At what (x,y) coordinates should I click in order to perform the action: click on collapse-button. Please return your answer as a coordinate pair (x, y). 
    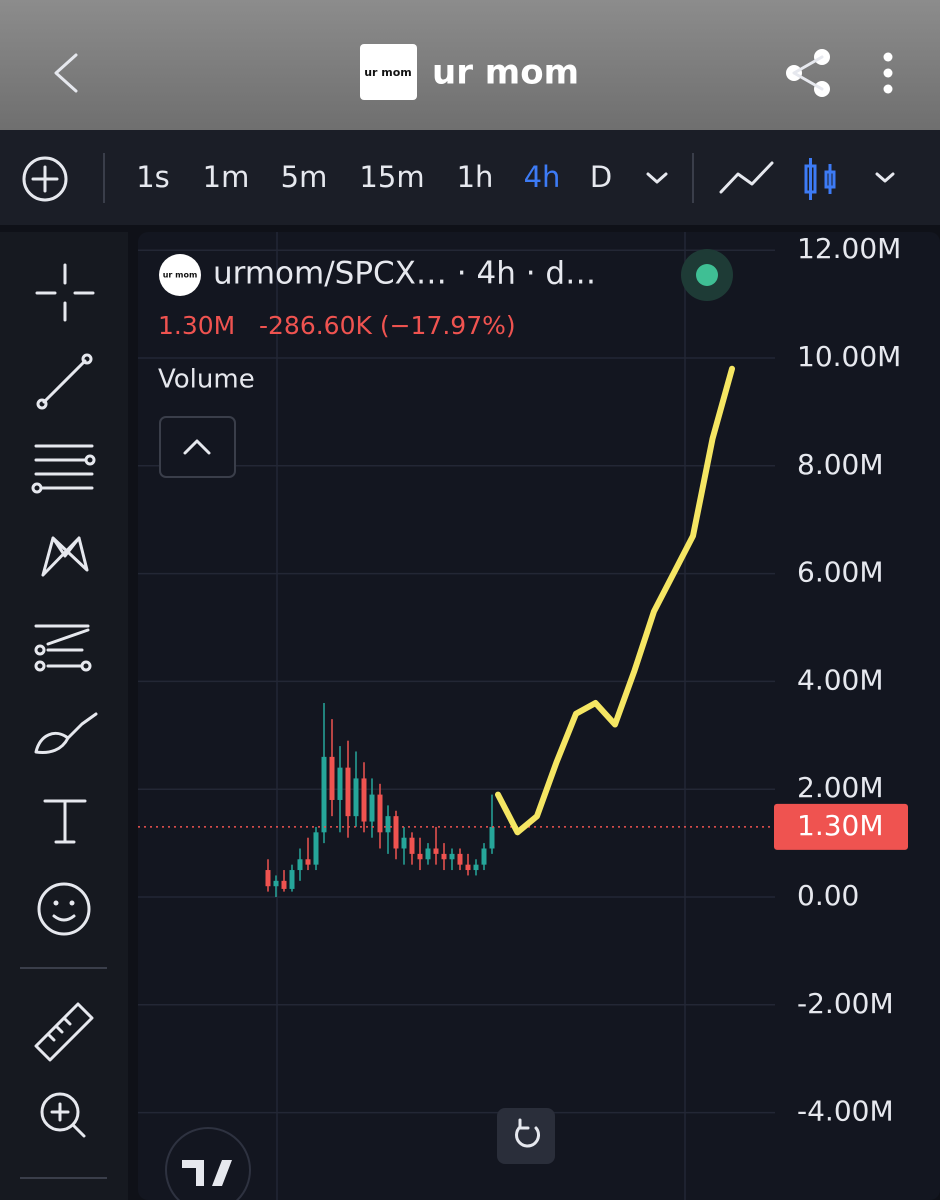
    Looking at the image, I should click on (197, 447).